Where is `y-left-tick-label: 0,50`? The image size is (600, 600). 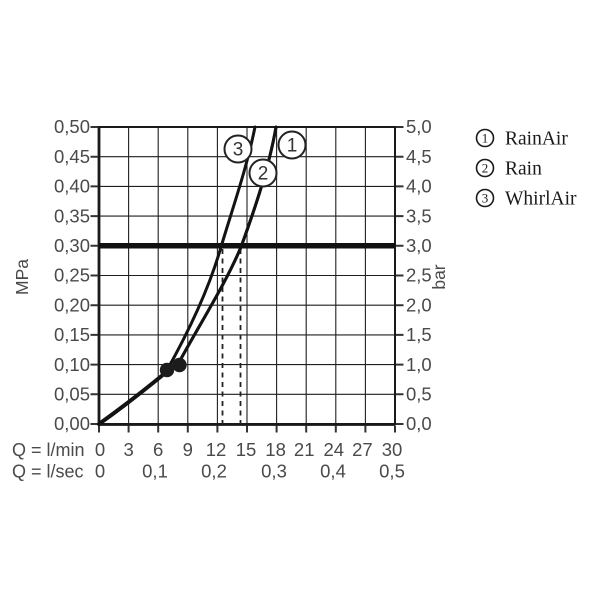
y-left-tick-label: 0,50 is located at coordinates (72, 126).